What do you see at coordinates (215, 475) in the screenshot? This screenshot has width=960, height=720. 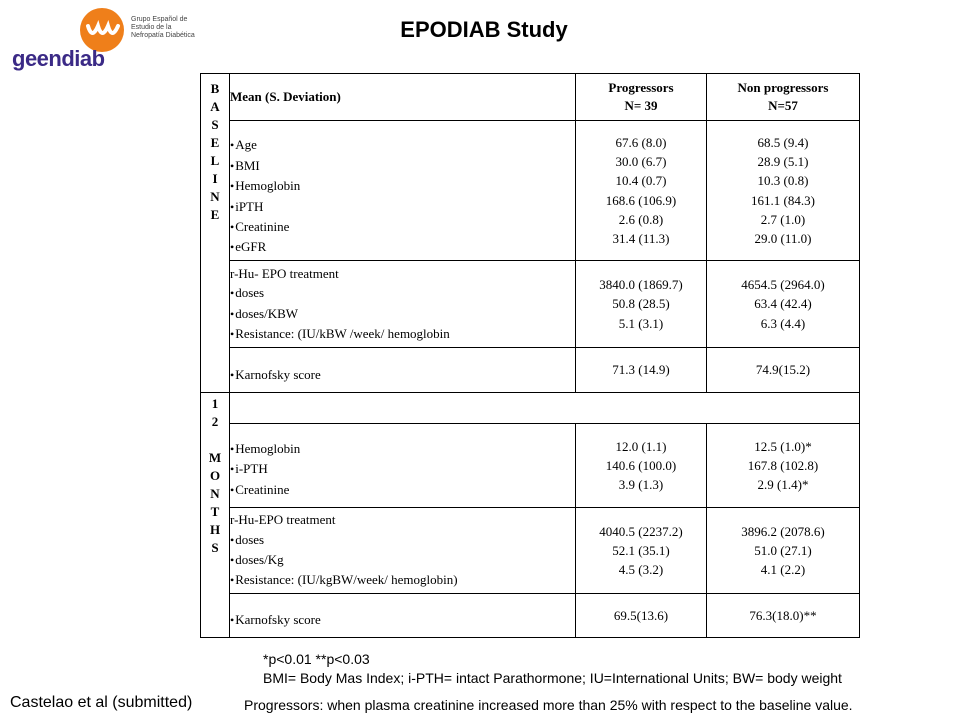 I see `section-label-letter: O` at bounding box center [215, 475].